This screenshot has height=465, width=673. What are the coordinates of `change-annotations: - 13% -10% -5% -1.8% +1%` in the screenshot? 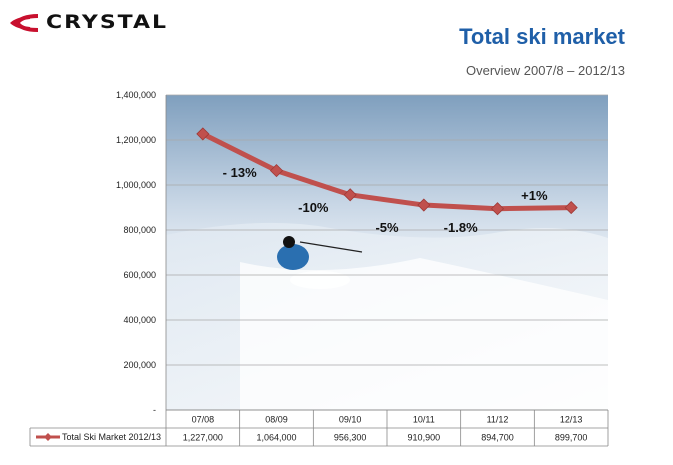 It's located at (385, 200).